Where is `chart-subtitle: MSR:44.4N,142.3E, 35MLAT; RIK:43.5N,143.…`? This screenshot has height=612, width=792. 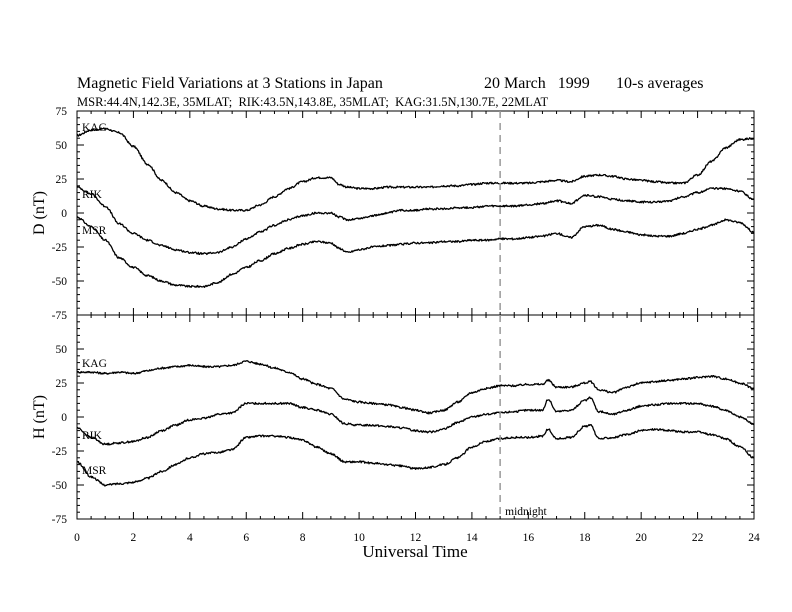
chart-subtitle: MSR:44.4N,142.3E, 35MLAT; RIK:43.5N,143.… is located at coordinates (313, 102).